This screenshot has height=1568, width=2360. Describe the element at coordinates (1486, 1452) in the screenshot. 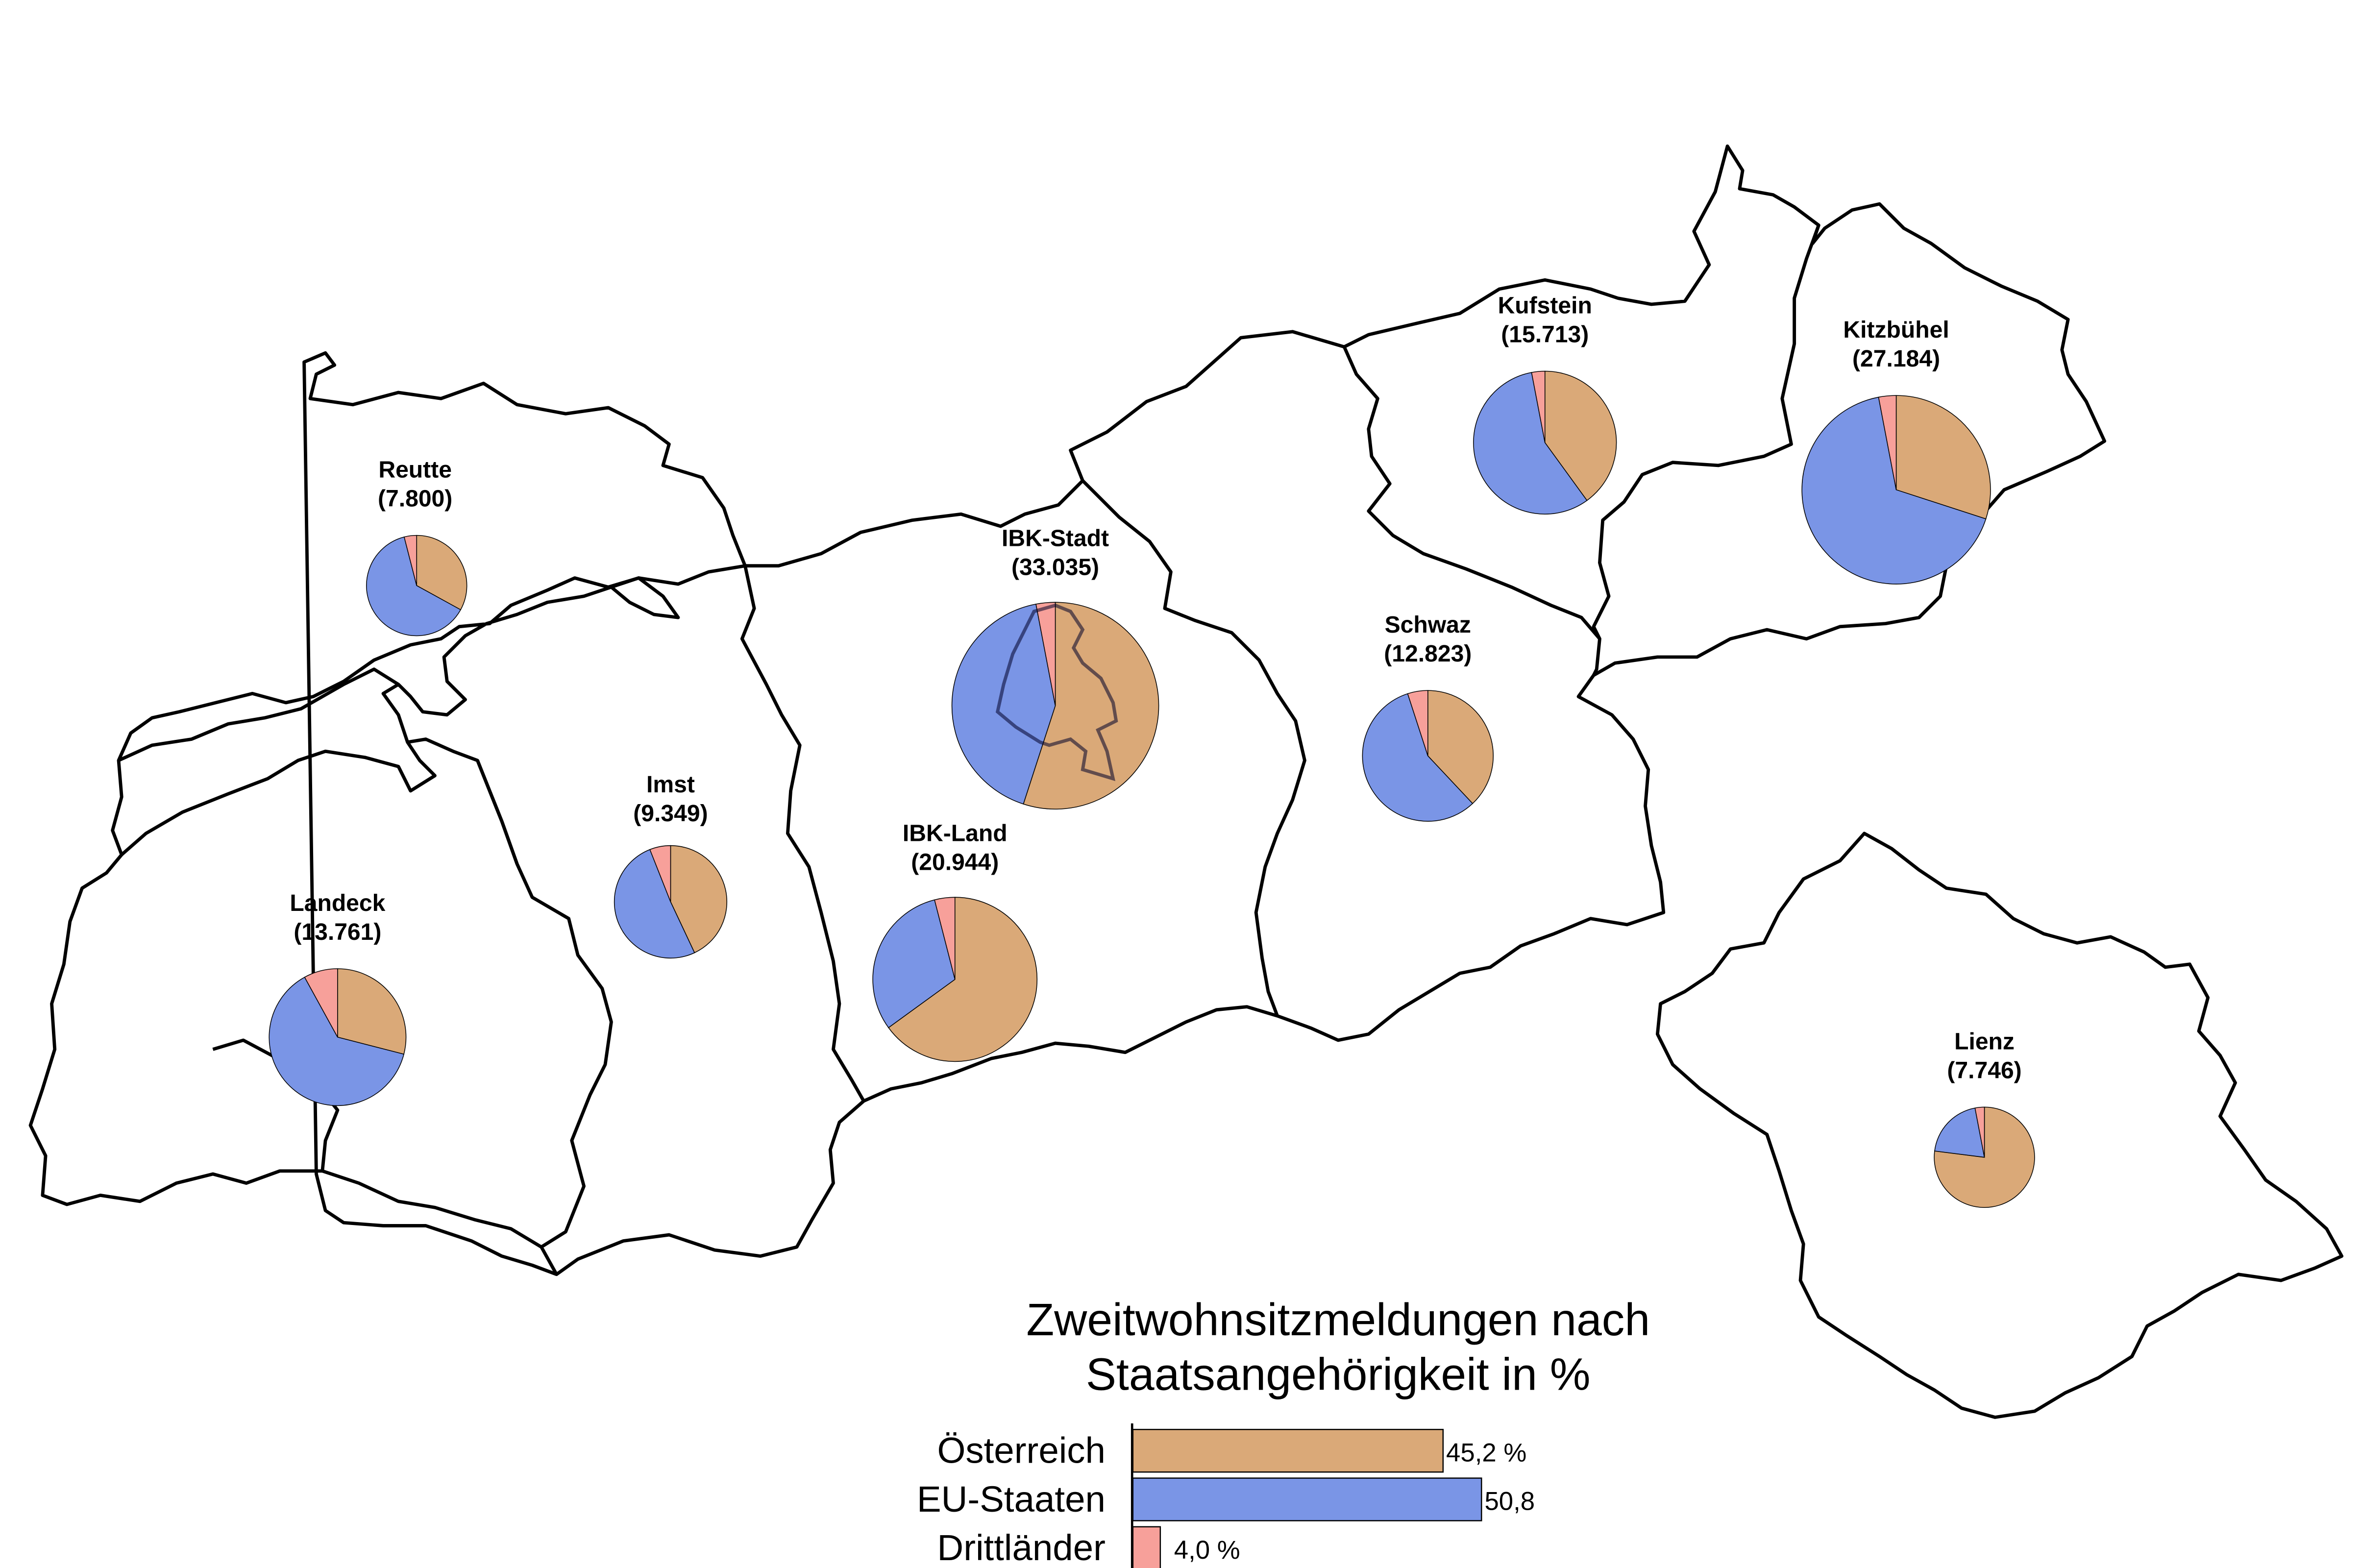

I see `legend-bar-value: 45,2 %` at that location.